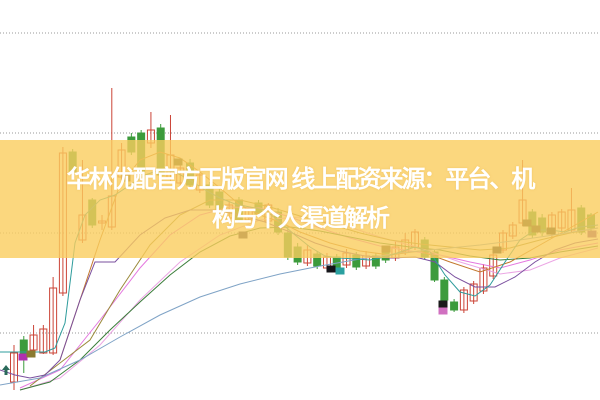 This screenshot has width=600, height=400. I want to click on signal-arrow, so click(6, 370).